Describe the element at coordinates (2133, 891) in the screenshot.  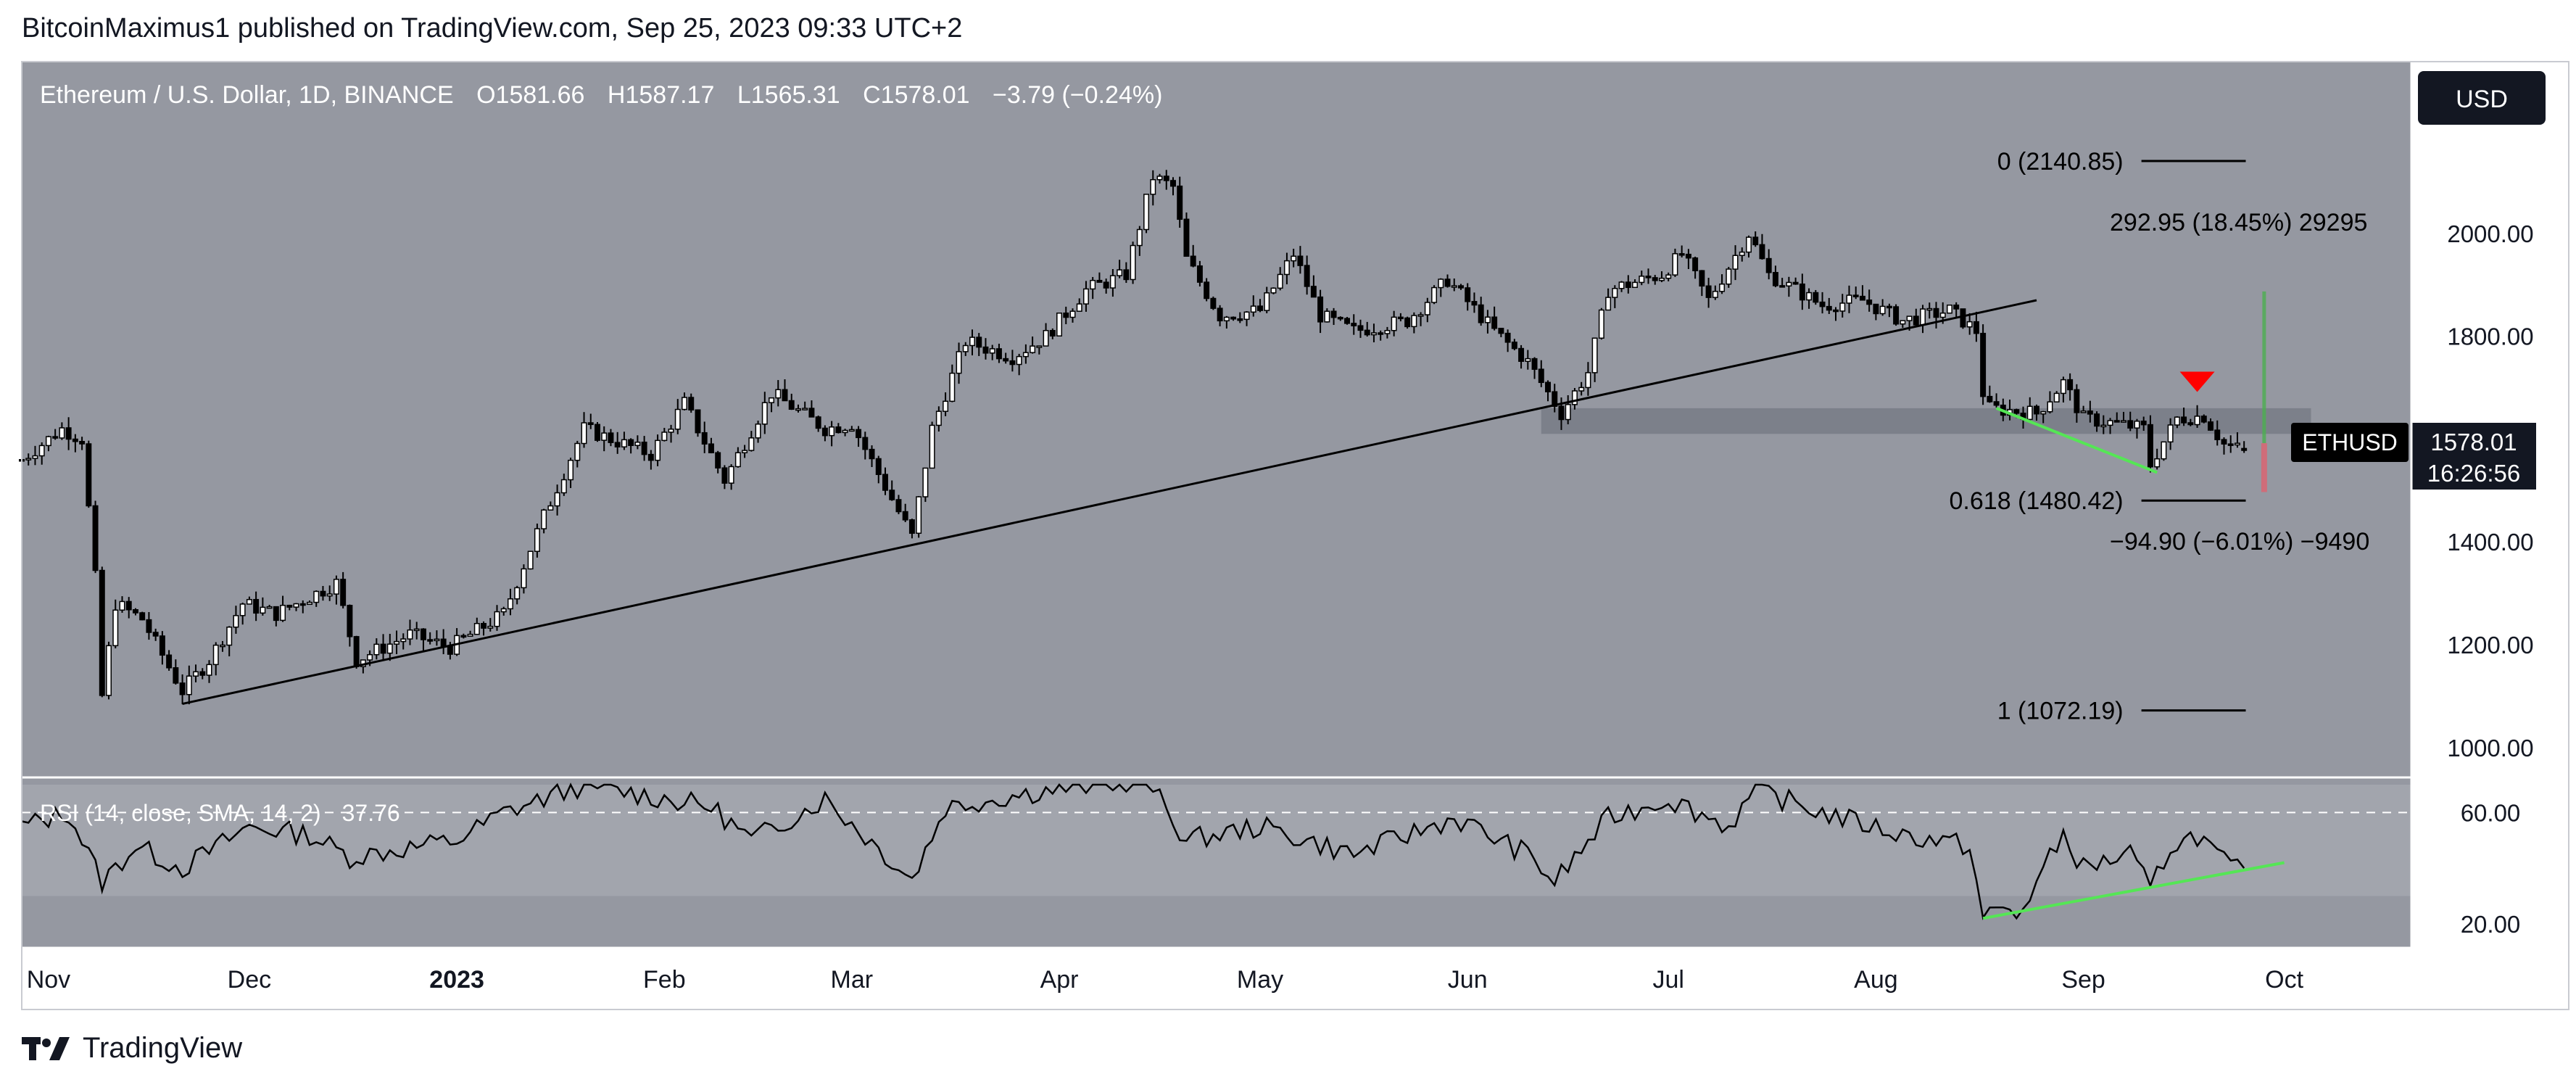
I see `rsi-divergence-line` at that location.